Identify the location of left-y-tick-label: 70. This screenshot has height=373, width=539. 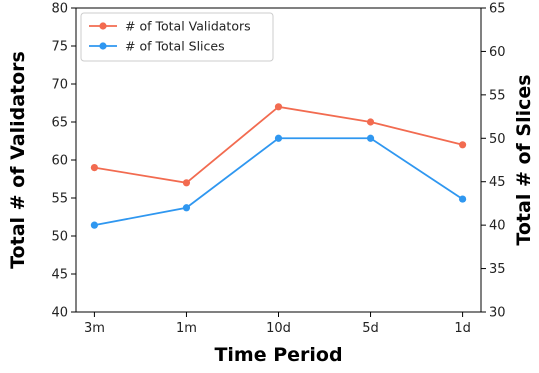
(59, 85).